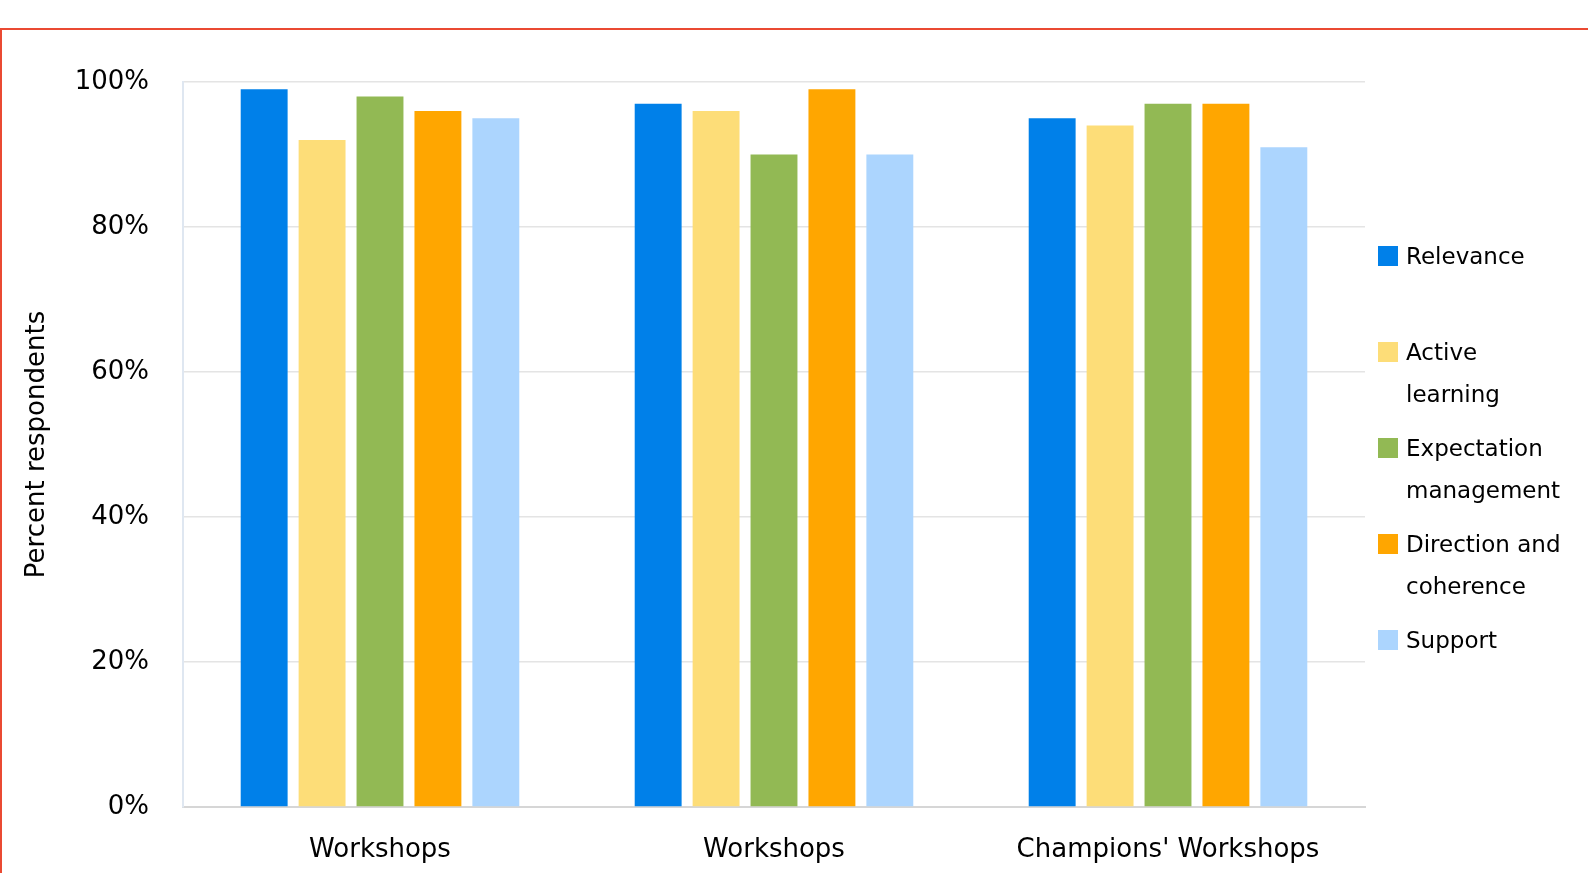 This screenshot has height=873, width=1588. What do you see at coordinates (120, 514) in the screenshot?
I see `y-tick-label: 40%` at bounding box center [120, 514].